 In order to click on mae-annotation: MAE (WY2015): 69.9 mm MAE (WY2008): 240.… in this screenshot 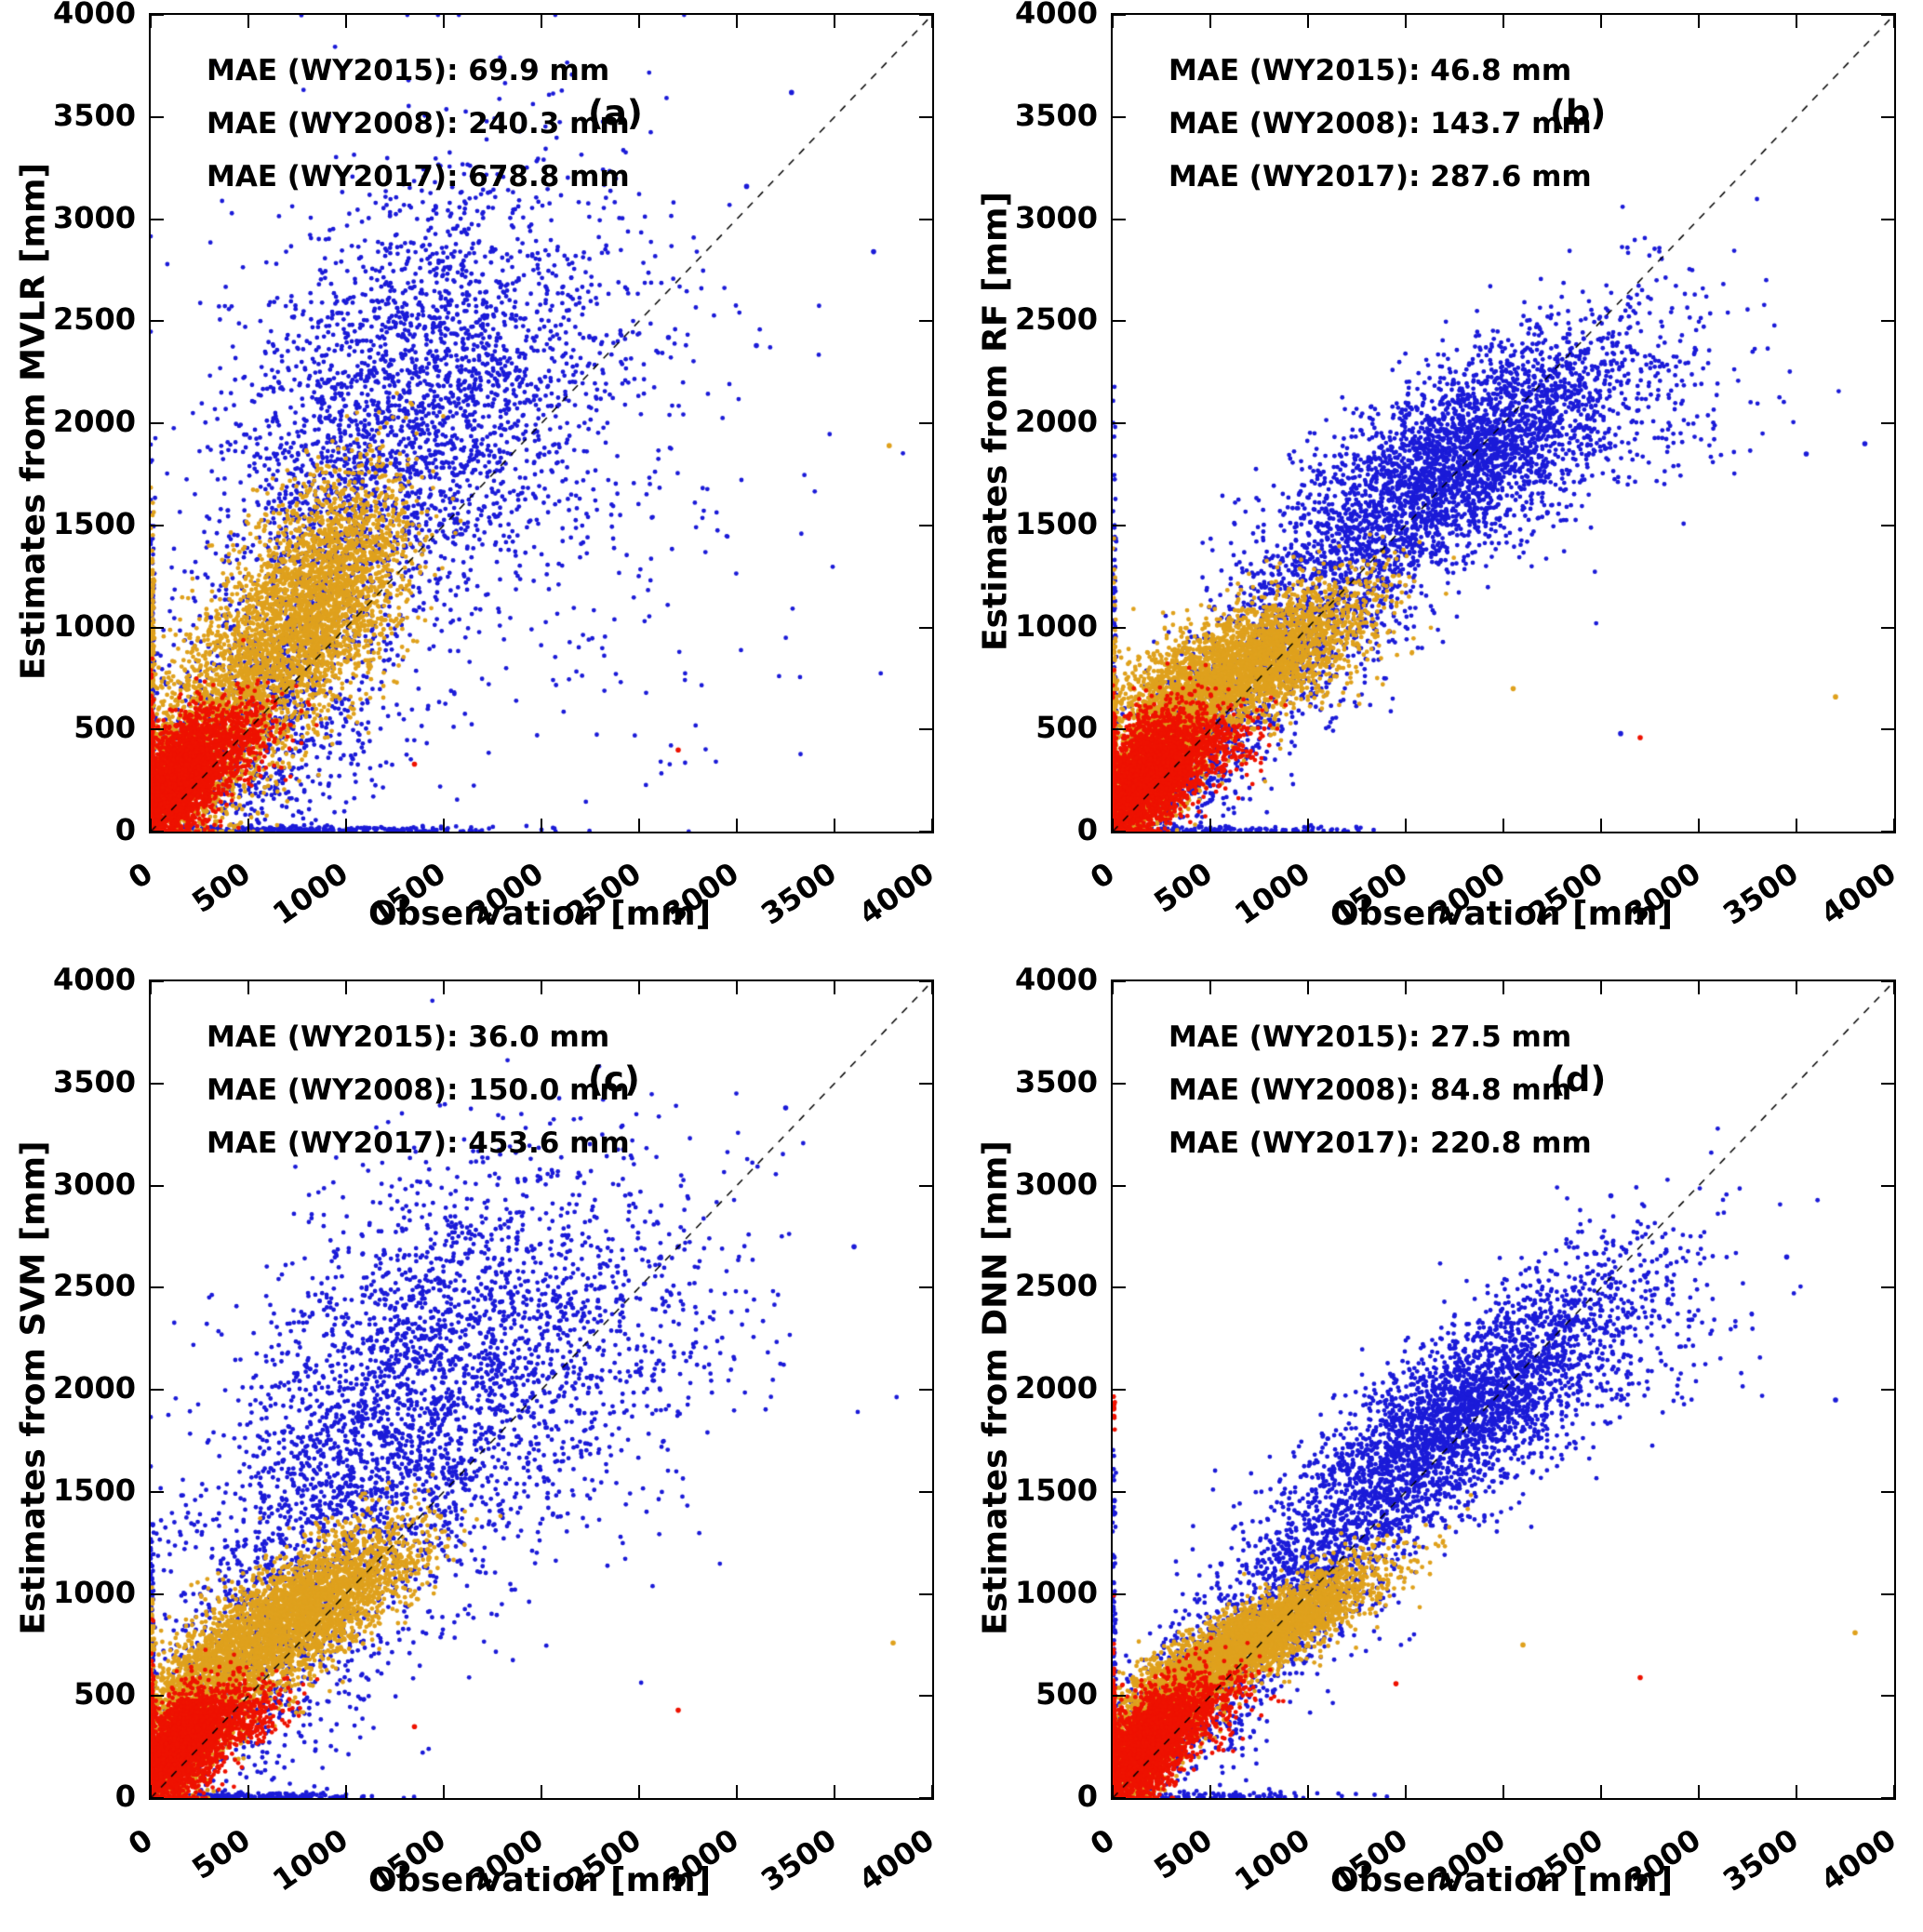, I will do `click(418, 124)`.